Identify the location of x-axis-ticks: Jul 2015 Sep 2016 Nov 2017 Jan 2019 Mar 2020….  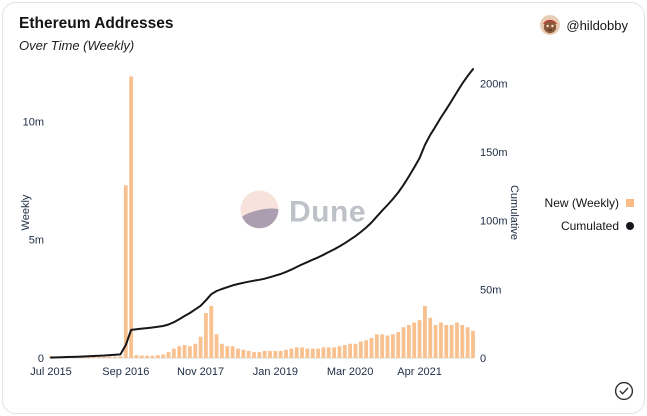
(236, 372).